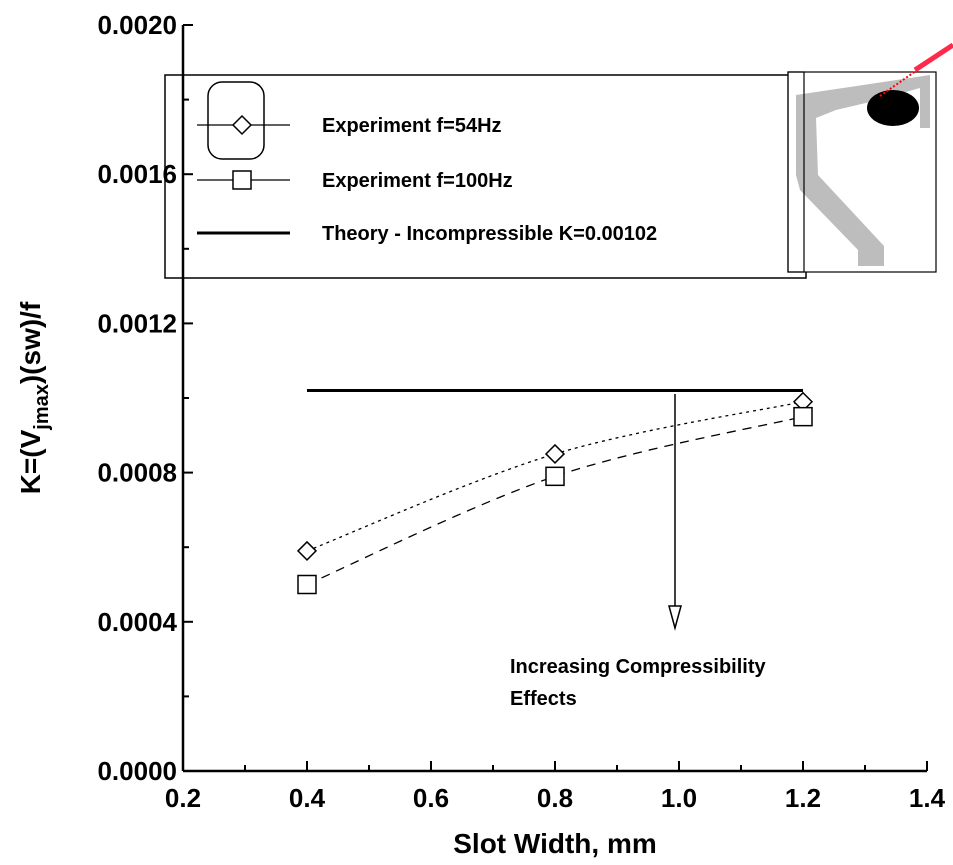 The image size is (953, 865). I want to click on x-tick-label: 1.0, so click(679, 798).